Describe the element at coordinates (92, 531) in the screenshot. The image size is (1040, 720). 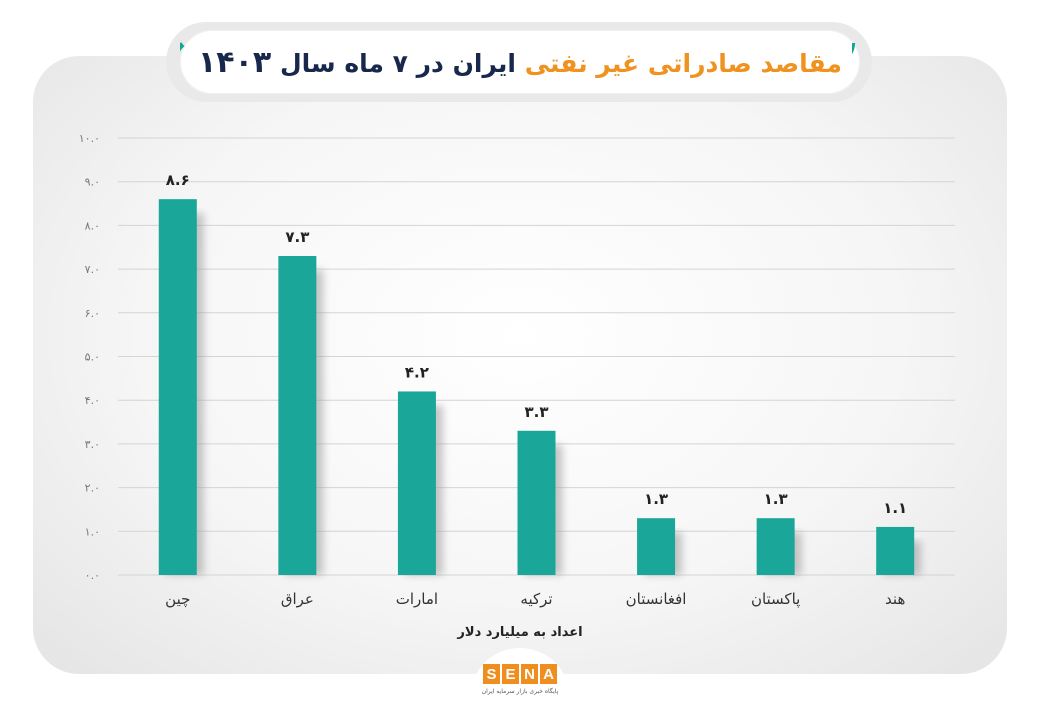
I see `y-tick-label: ۱.۰` at that location.